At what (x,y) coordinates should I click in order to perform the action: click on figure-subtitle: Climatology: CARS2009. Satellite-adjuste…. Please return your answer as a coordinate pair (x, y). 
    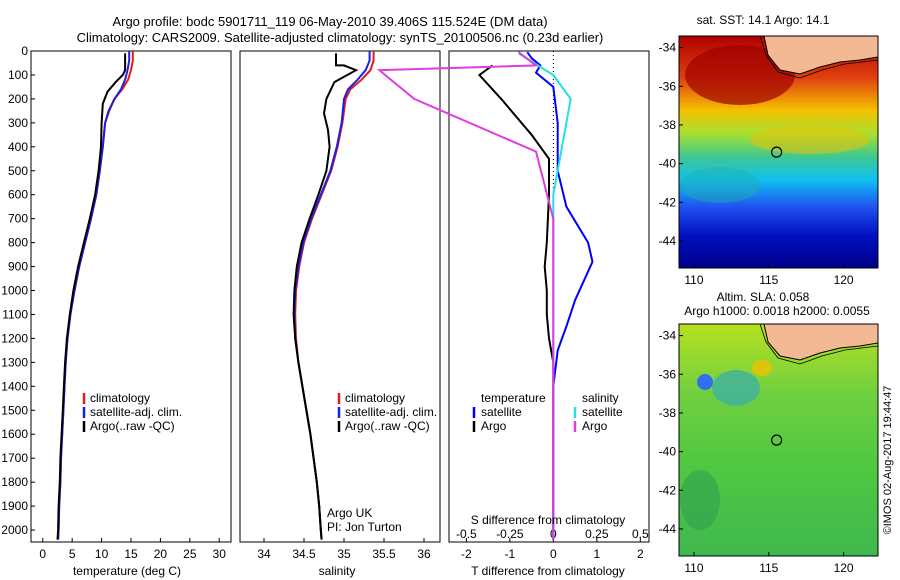
    Looking at the image, I should click on (340, 37).